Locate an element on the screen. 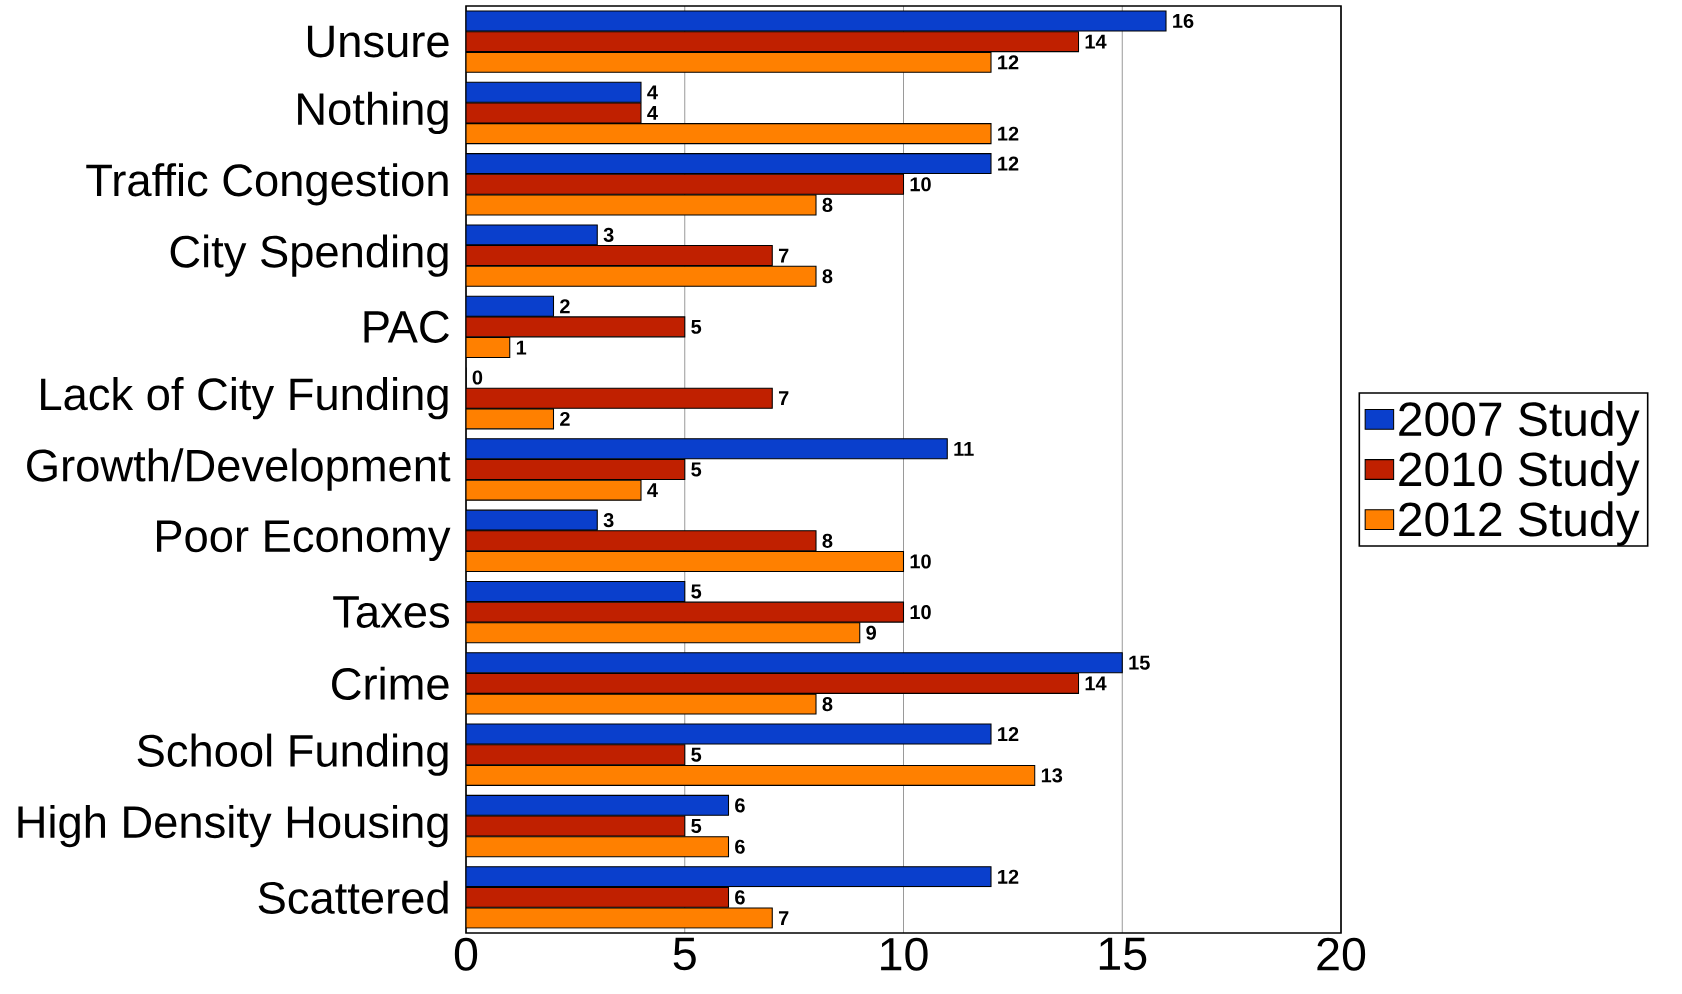  y-tick-label: Lack of City Funding is located at coordinates (244, 398).